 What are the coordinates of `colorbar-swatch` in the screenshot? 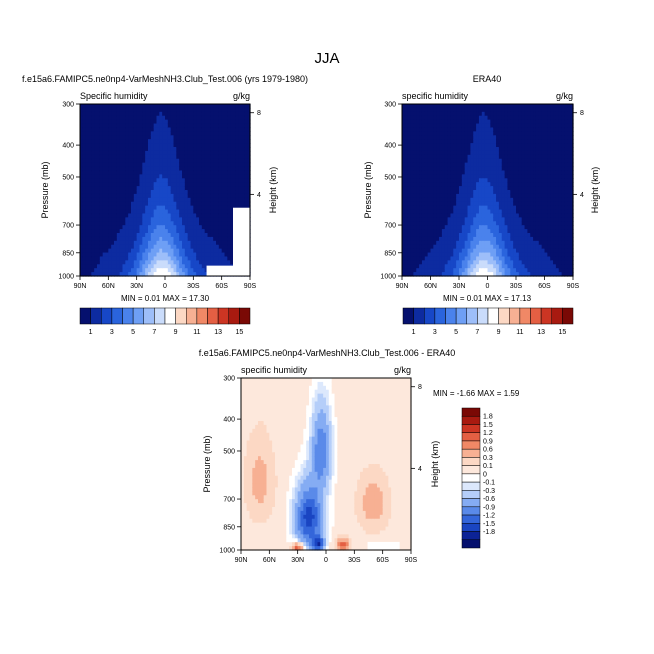 It's located at (192, 316).